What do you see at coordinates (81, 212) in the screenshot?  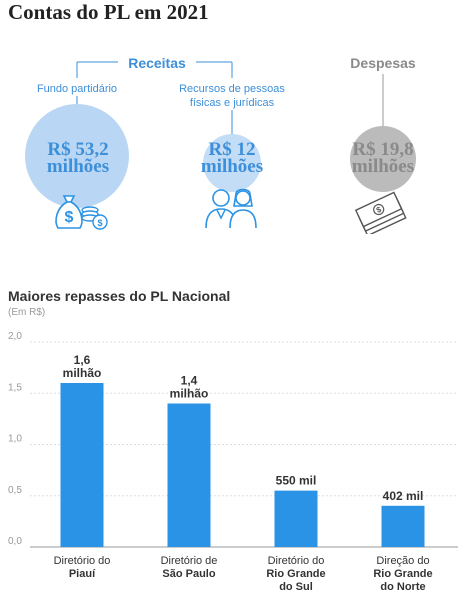 I see `money-bag-icon: $ $` at bounding box center [81, 212].